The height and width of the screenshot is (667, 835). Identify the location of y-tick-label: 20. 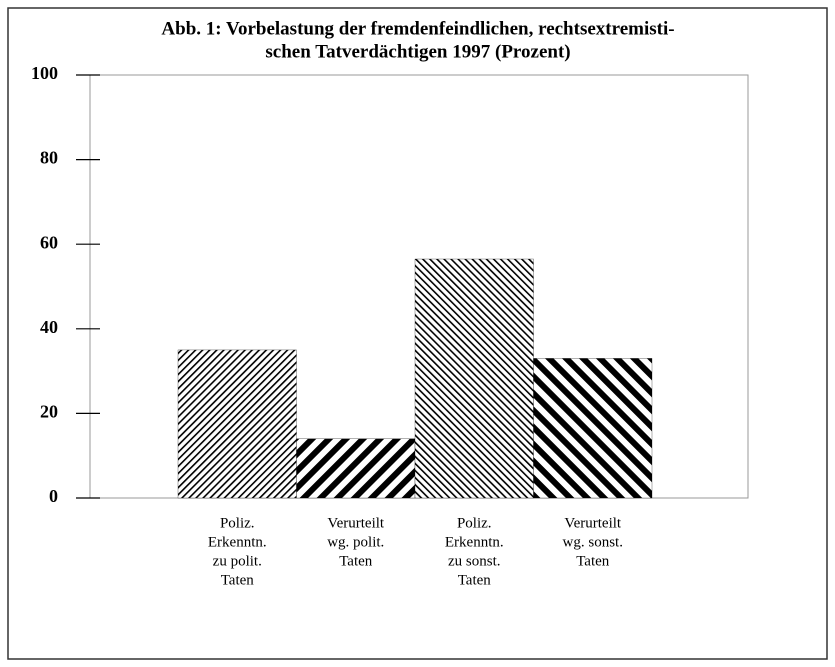
(49, 412).